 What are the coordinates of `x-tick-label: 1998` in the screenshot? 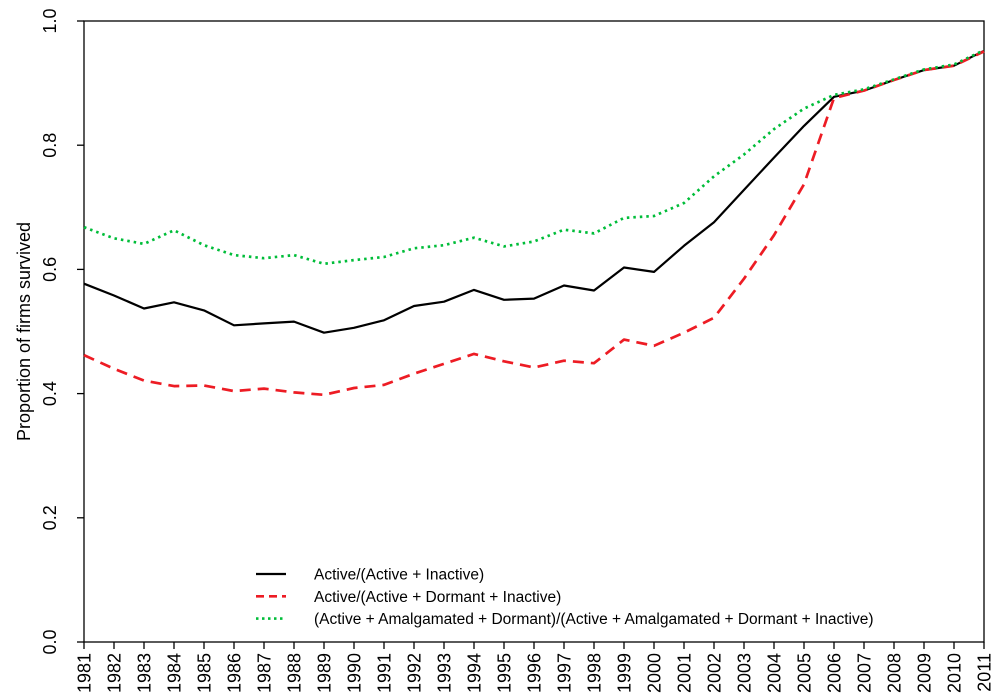 It's located at (595, 673).